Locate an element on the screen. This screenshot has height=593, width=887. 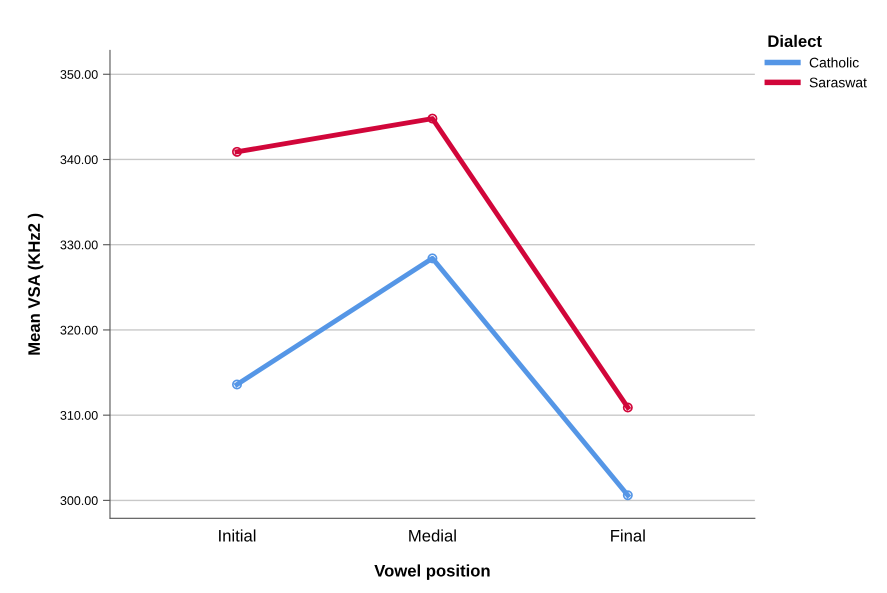
y-tick-label: 340.00 is located at coordinates (79, 159).